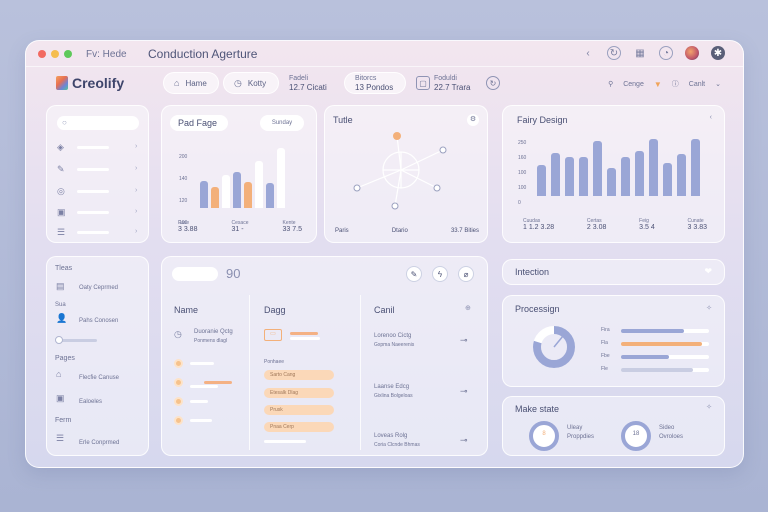 The image size is (768, 512). Describe the element at coordinates (708, 271) in the screenshot. I see `heart-icon: ❤` at that location.